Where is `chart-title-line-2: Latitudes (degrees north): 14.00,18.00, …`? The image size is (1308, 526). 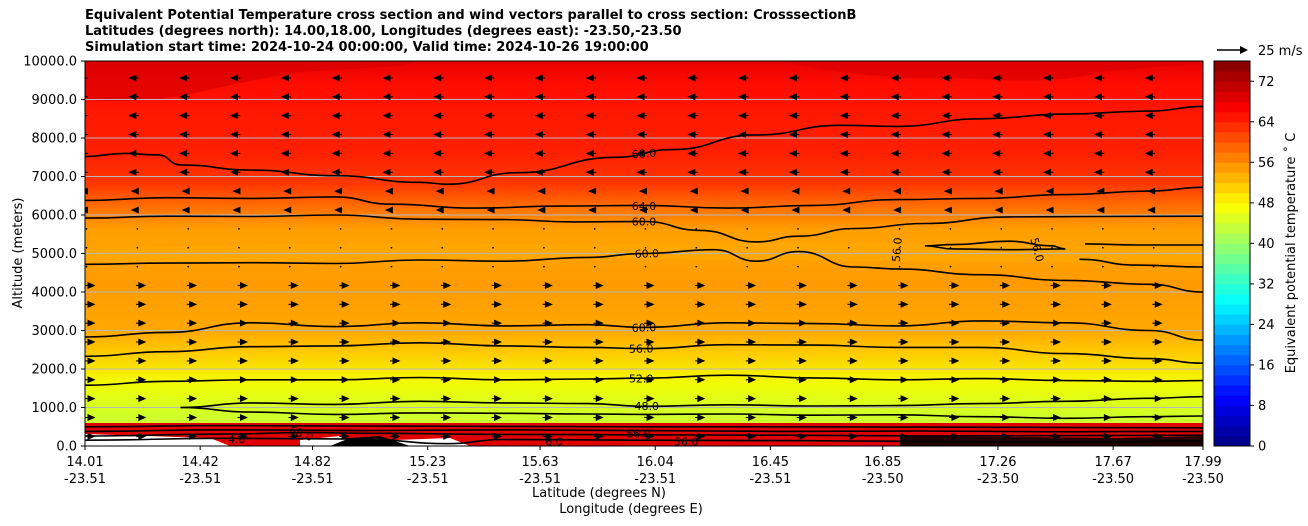
chart-title-line-2: Latitudes (degrees north): 14.00,18.00, … is located at coordinates (383, 31).